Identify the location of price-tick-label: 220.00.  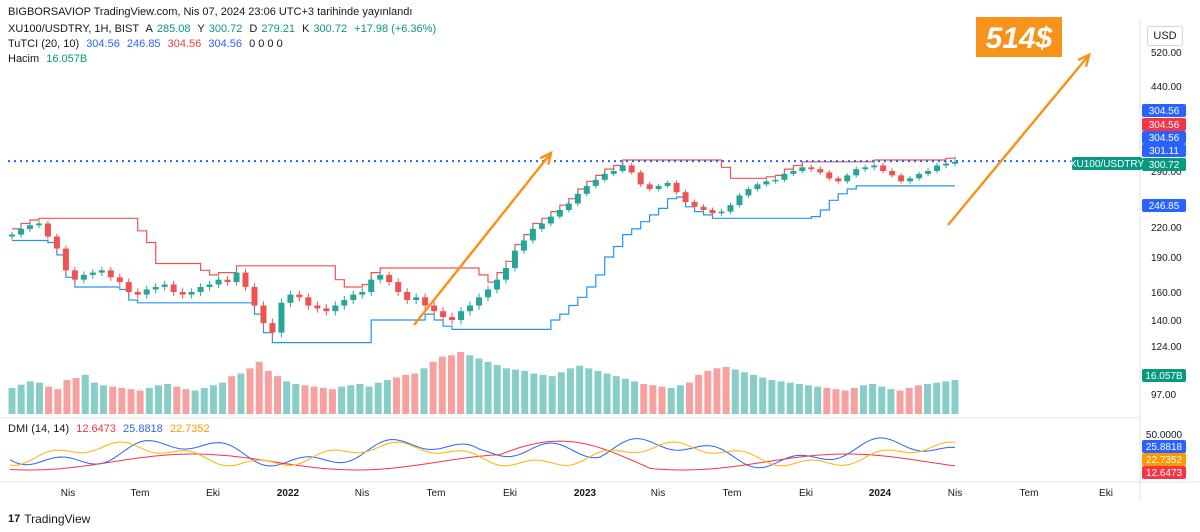
(1166, 228).